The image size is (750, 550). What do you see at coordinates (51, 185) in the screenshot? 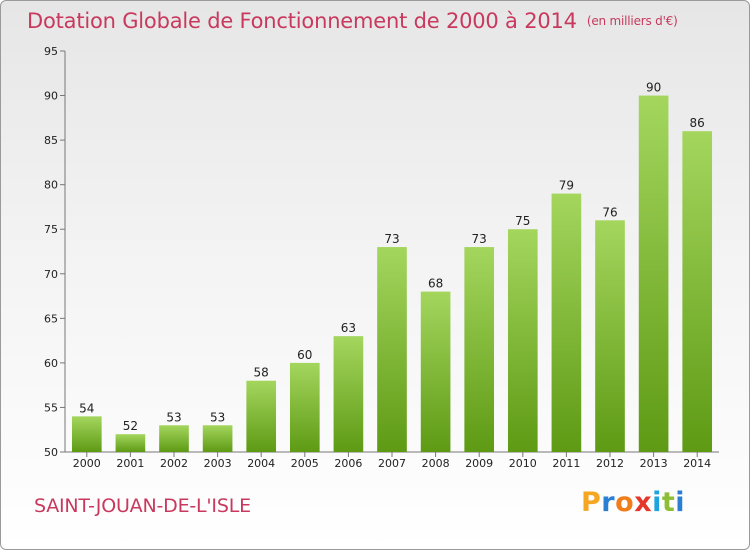
I see `y-tick-label: 80` at bounding box center [51, 185].